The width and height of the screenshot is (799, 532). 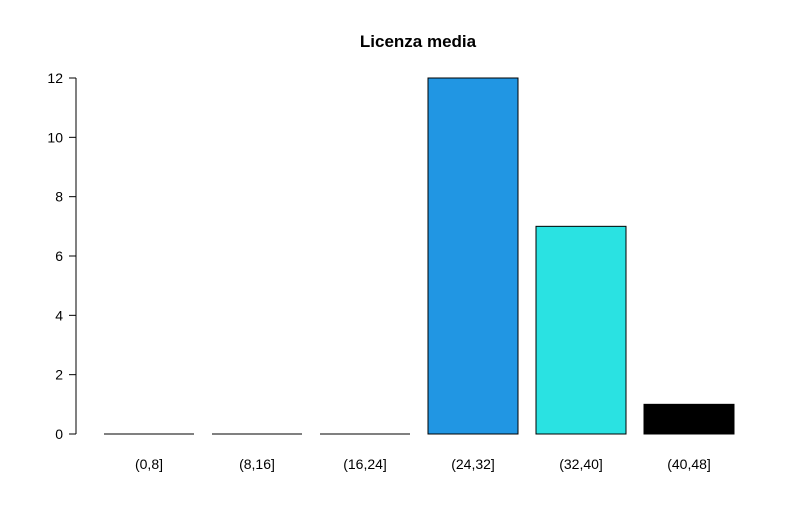 What do you see at coordinates (473, 464) in the screenshot?
I see `x-tick-label: (24,32]` at bounding box center [473, 464].